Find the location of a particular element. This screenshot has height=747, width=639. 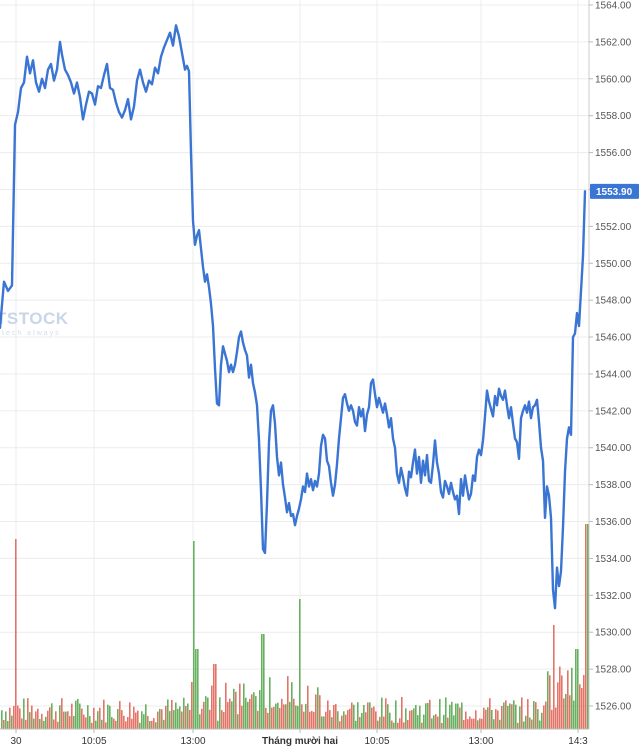

y-tick-label: 1528.00 is located at coordinates (613, 670).